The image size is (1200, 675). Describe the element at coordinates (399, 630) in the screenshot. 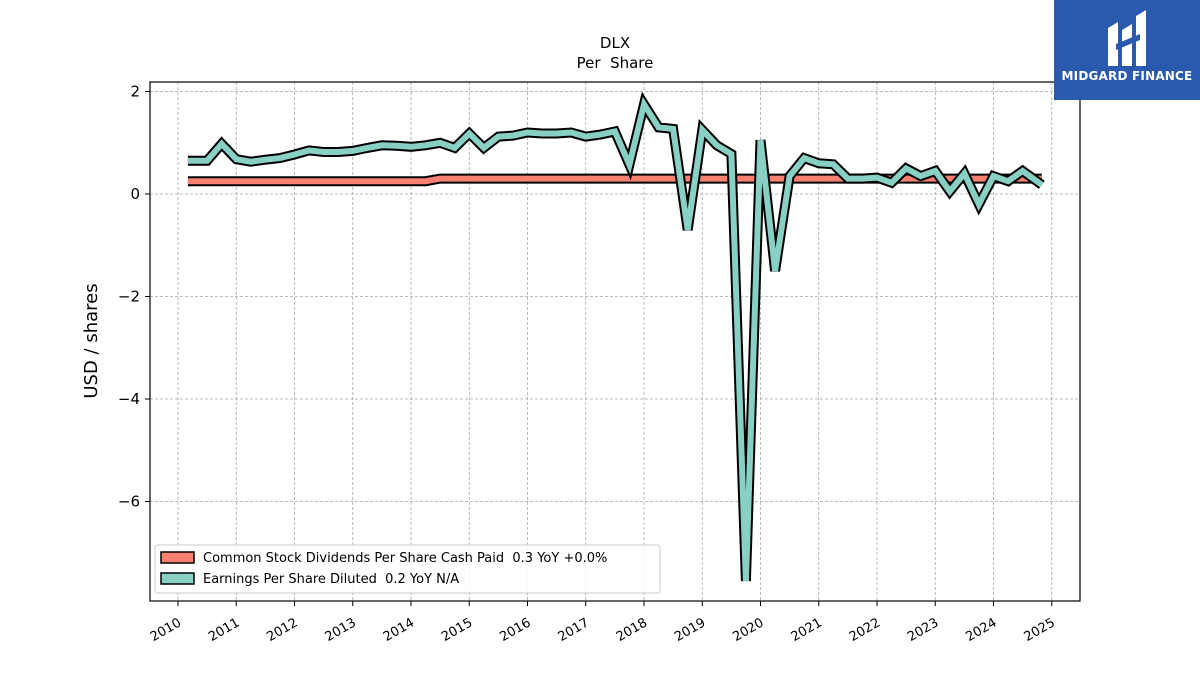

I see `x-tick-label: 2014` at that location.